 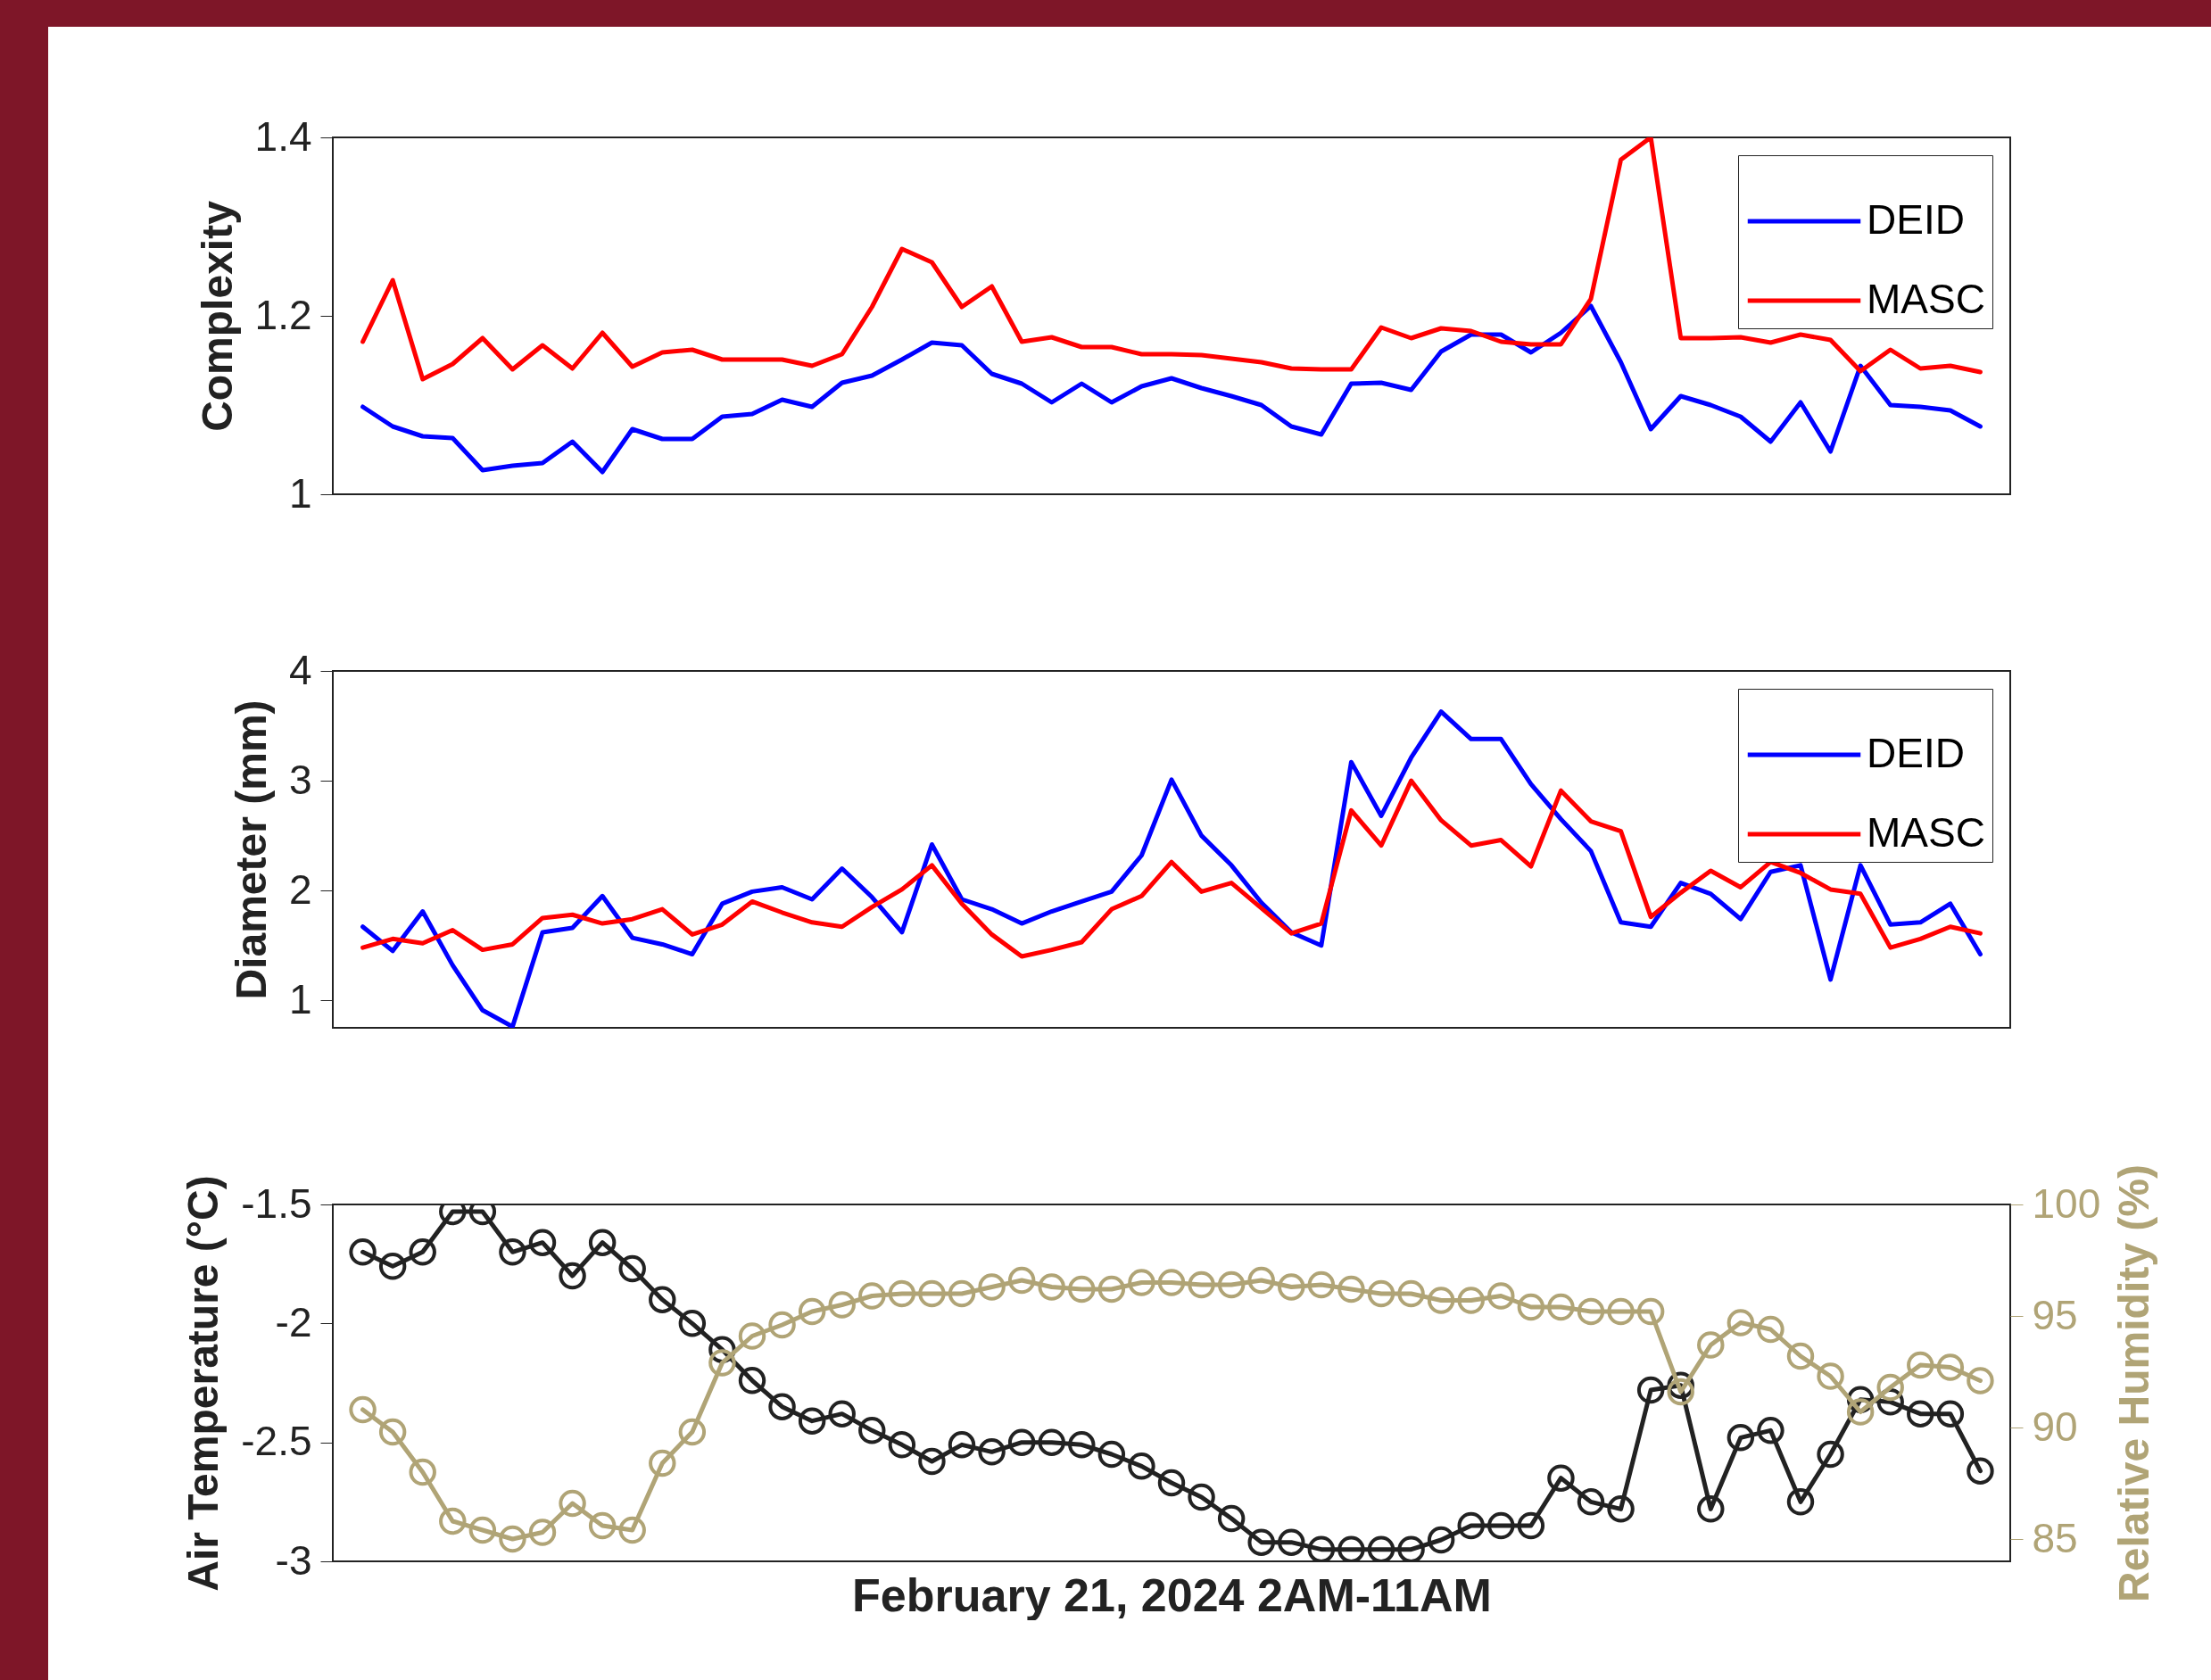 What do you see at coordinates (283, 136) in the screenshot?
I see `y-tick-label: 1.4` at bounding box center [283, 136].